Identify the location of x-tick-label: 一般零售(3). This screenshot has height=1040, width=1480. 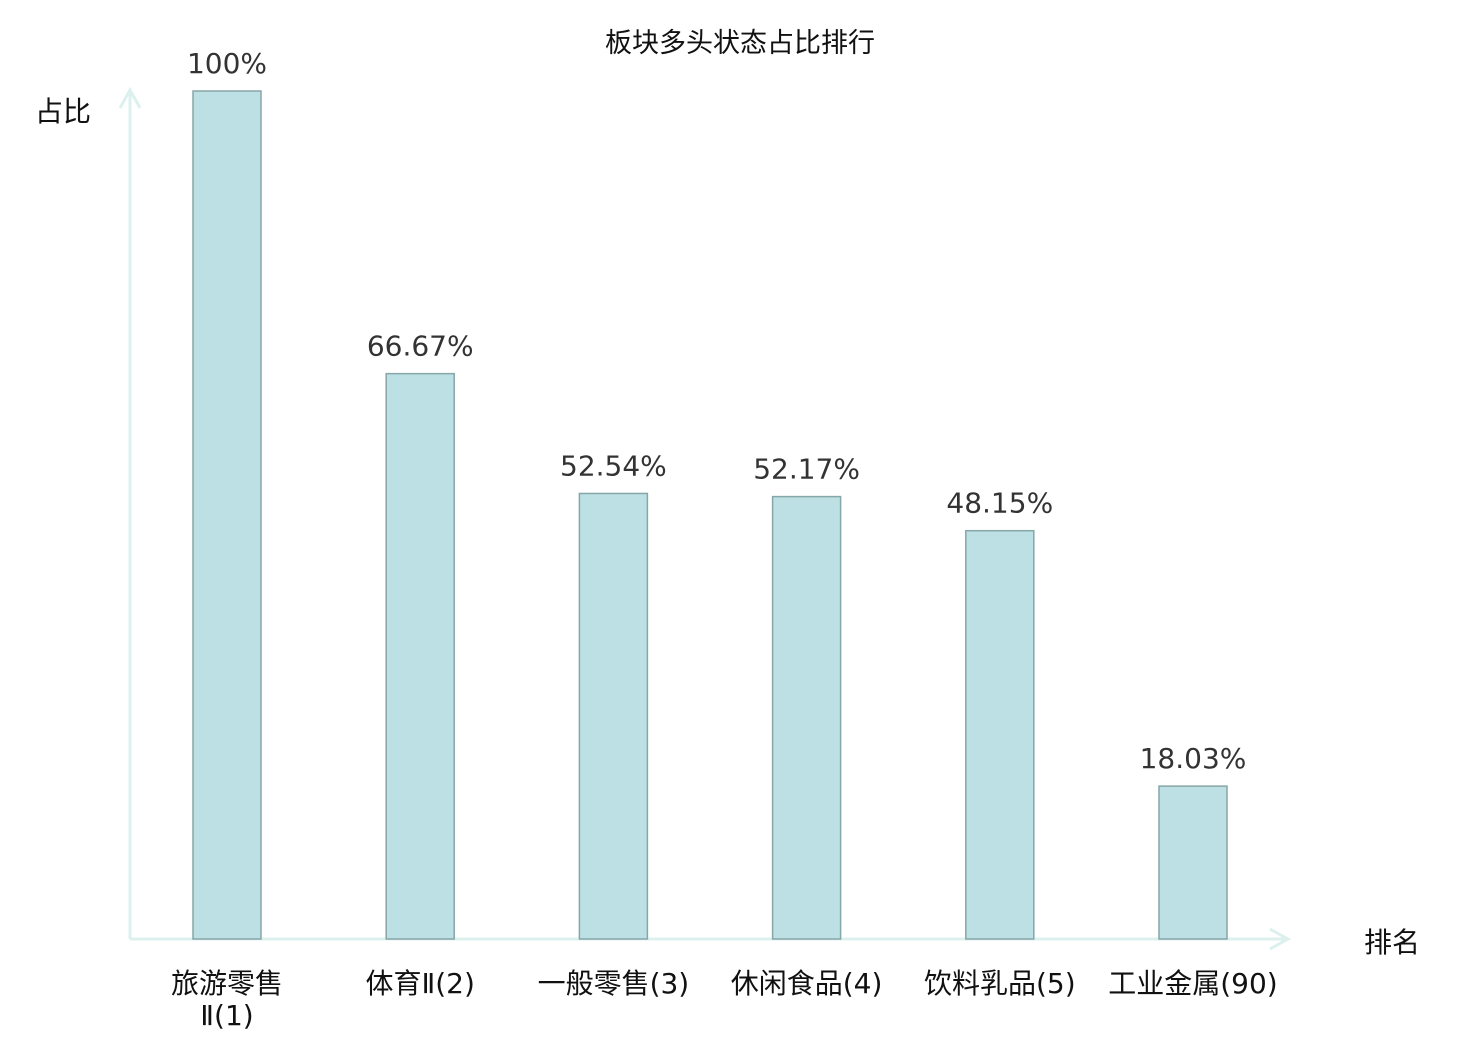
(614, 983).